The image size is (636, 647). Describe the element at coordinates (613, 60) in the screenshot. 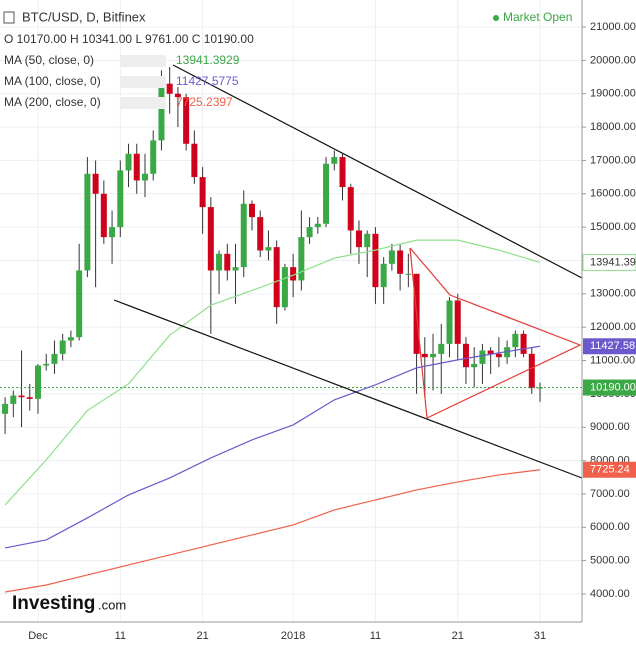

I see `y-tick-label: 20000.00` at that location.